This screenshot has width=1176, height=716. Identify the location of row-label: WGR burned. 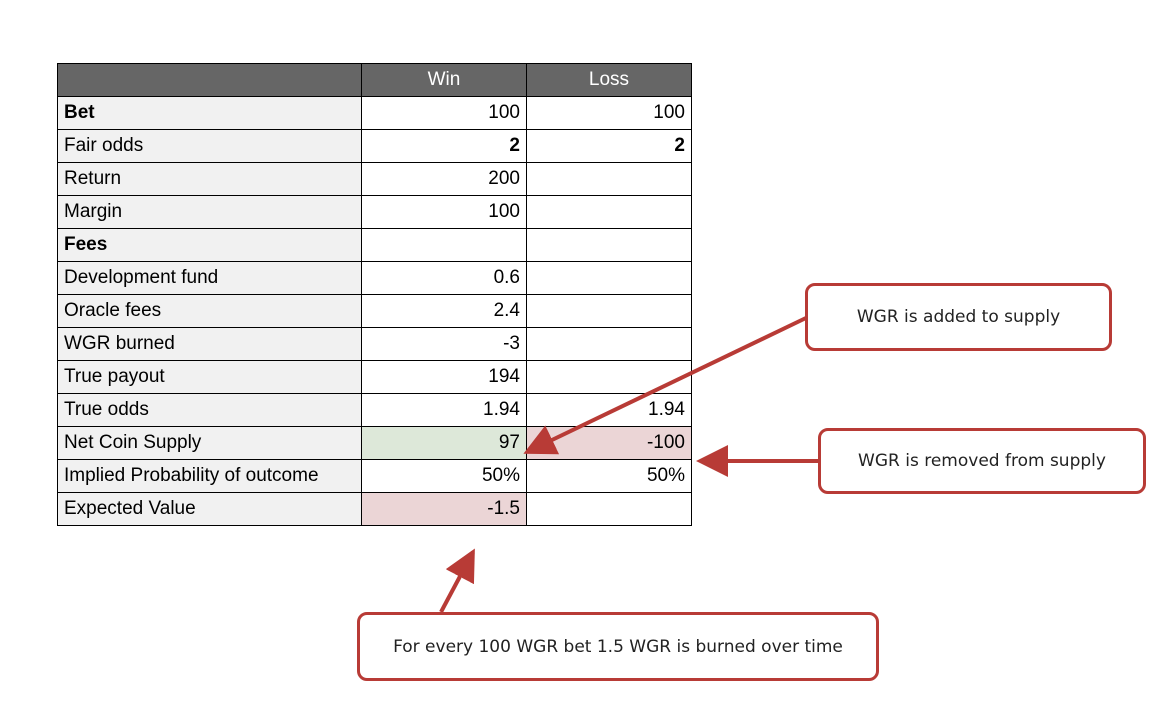
(209, 344).